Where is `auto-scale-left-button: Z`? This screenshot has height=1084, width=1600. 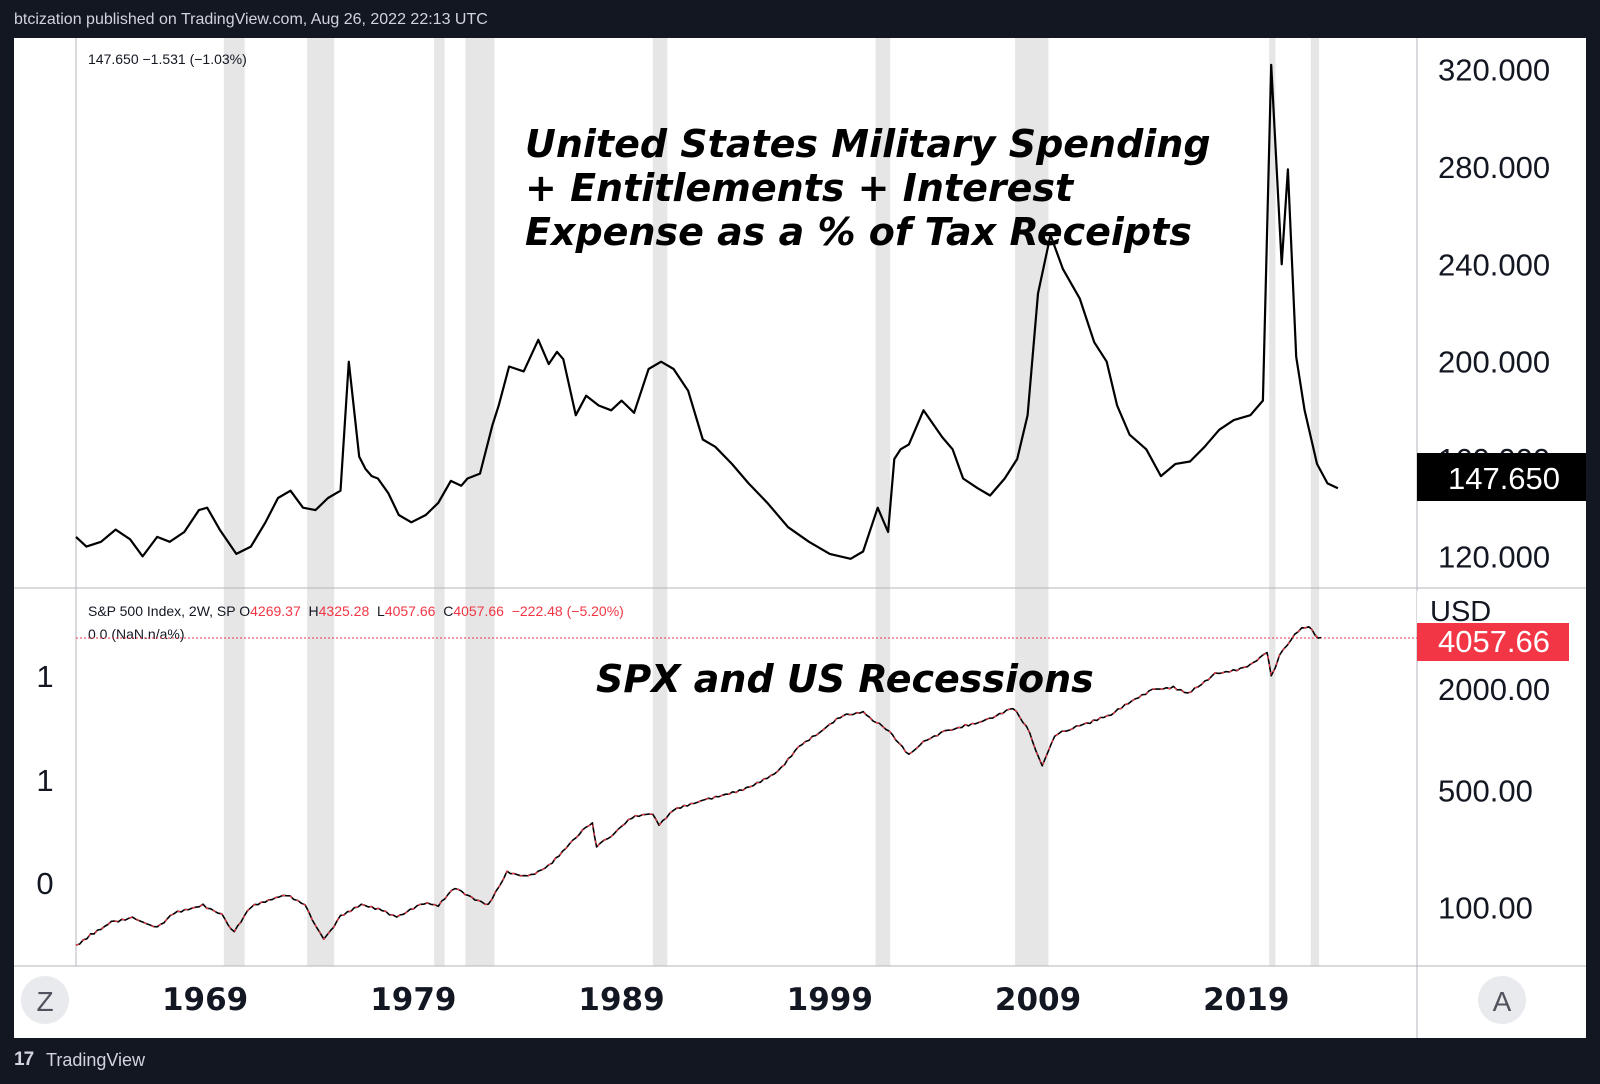
auto-scale-left-button: Z is located at coordinates (45, 1000).